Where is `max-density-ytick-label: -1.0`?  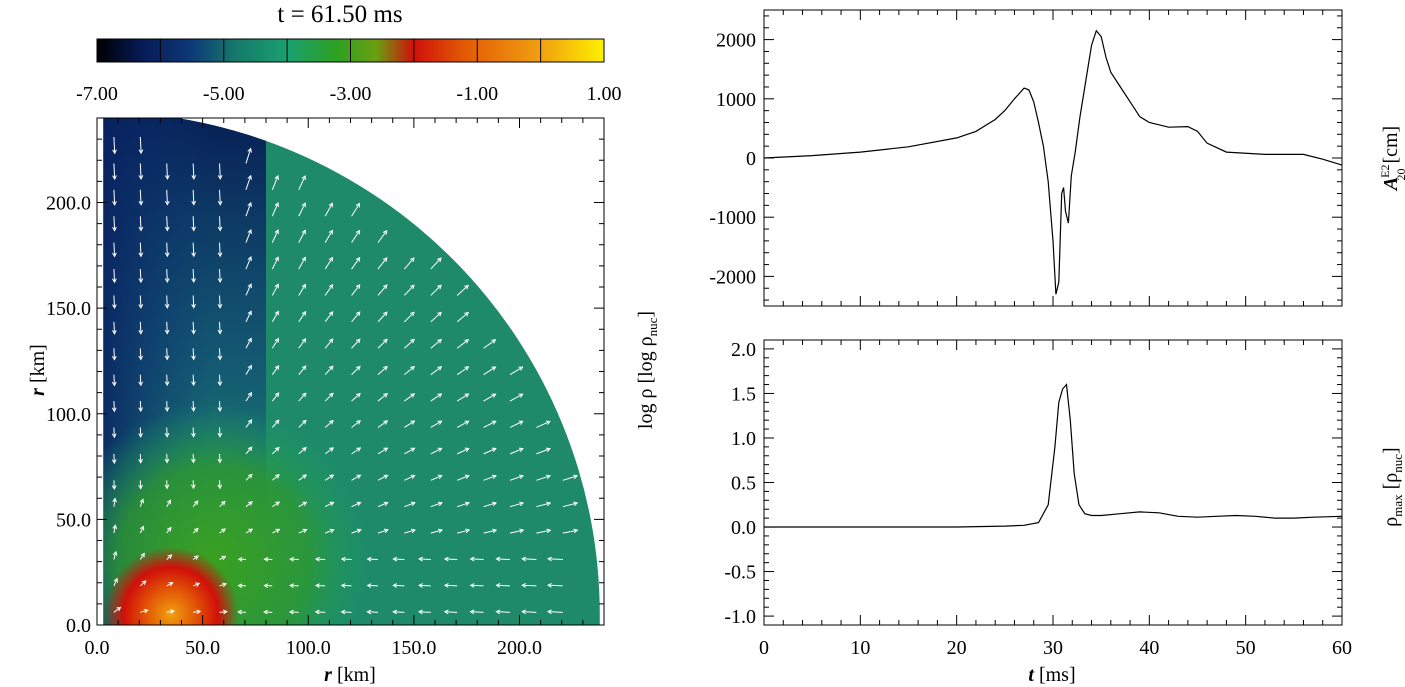
max-density-ytick-label: -1.0 is located at coordinates (740, 617).